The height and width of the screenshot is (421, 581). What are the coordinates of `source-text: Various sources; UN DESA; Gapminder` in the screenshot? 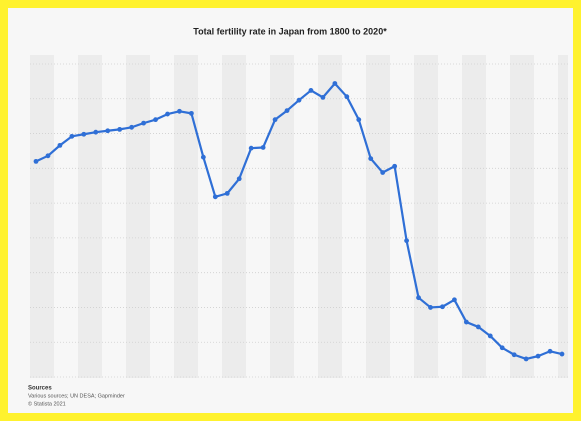 It's located at (76, 396).